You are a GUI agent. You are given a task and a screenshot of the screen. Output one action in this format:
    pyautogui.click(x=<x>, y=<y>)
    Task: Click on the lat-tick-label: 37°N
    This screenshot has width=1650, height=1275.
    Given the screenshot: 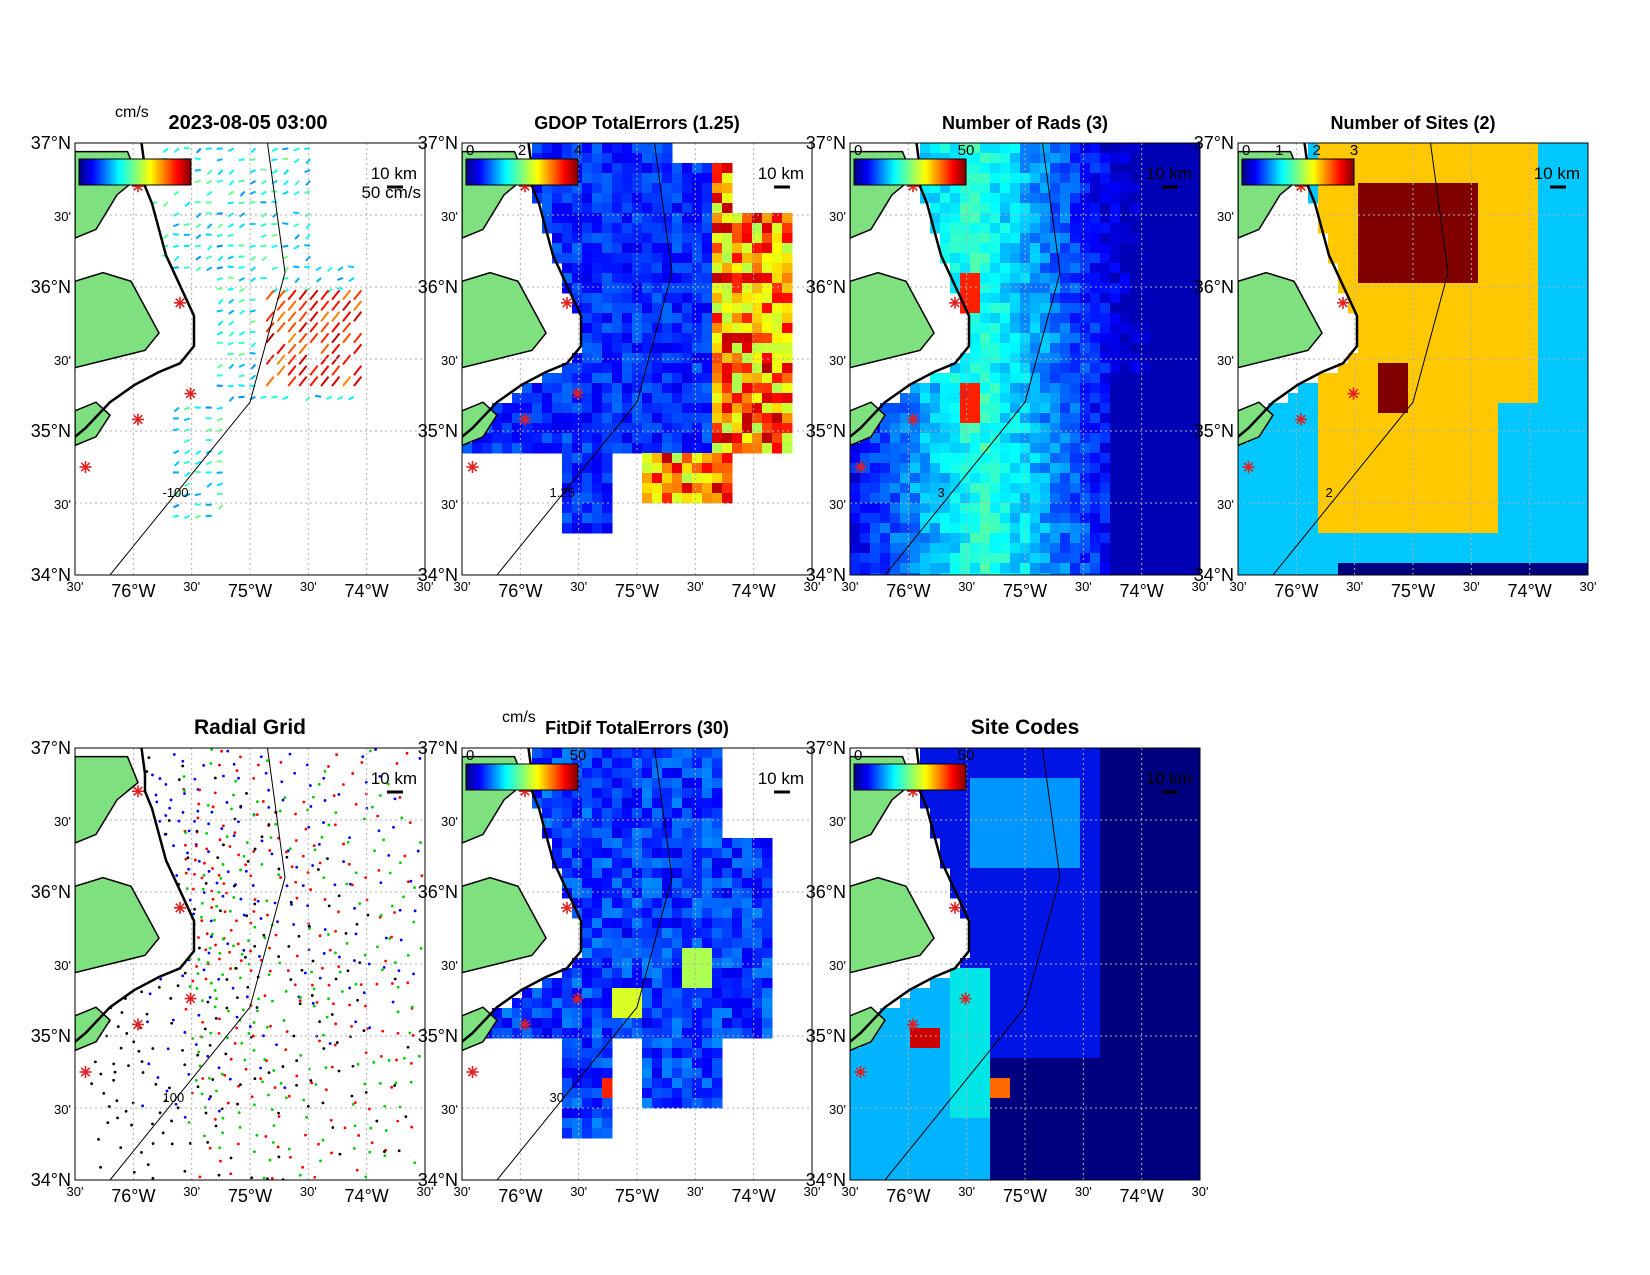 What is the action you would take?
    pyautogui.click(x=438, y=143)
    